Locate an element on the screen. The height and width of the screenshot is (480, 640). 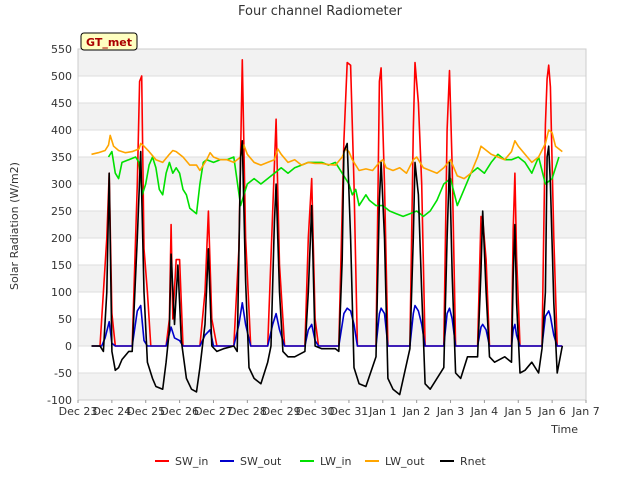
x-tick-label: Dec 31 is located at coordinates (349, 411).